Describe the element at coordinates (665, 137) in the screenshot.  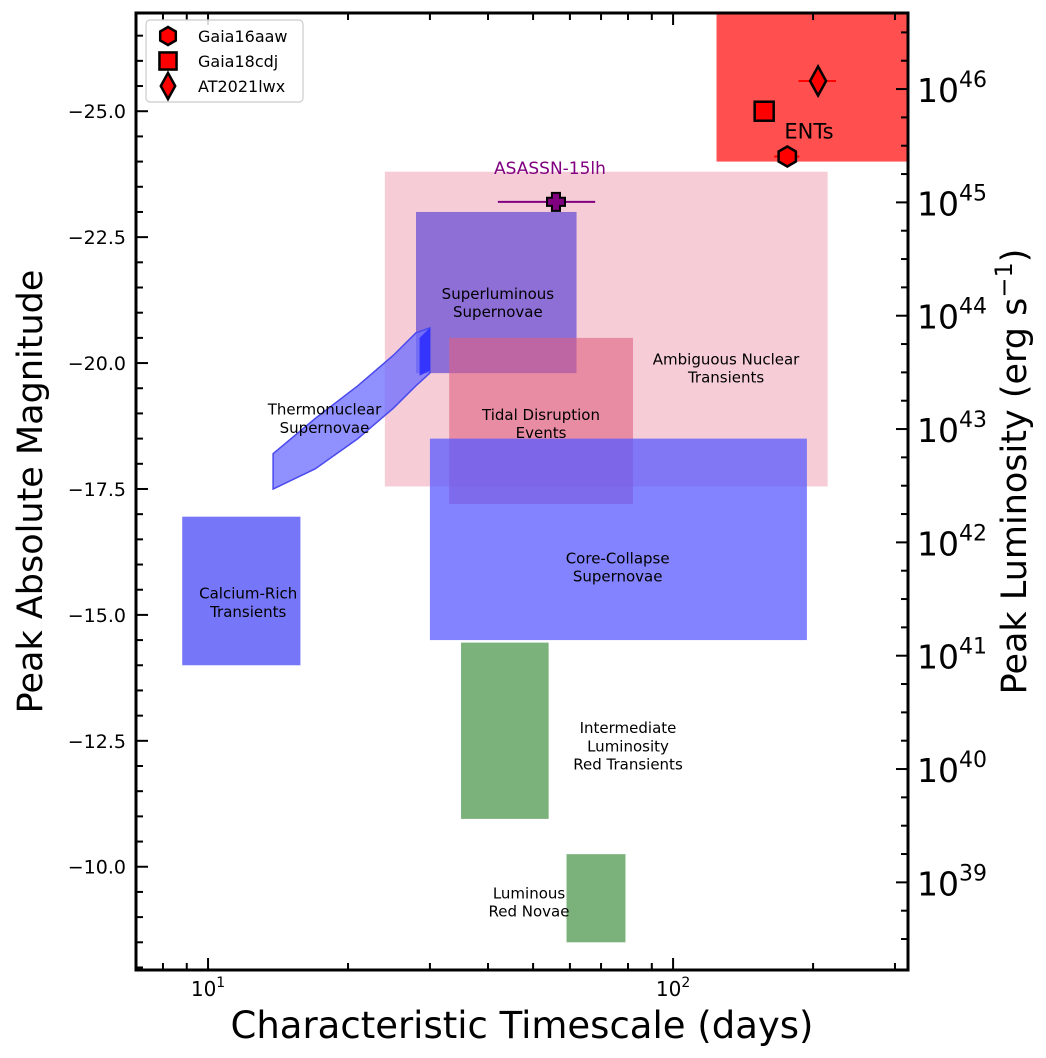
I see `data-layer: ASASSN-15lh` at that location.